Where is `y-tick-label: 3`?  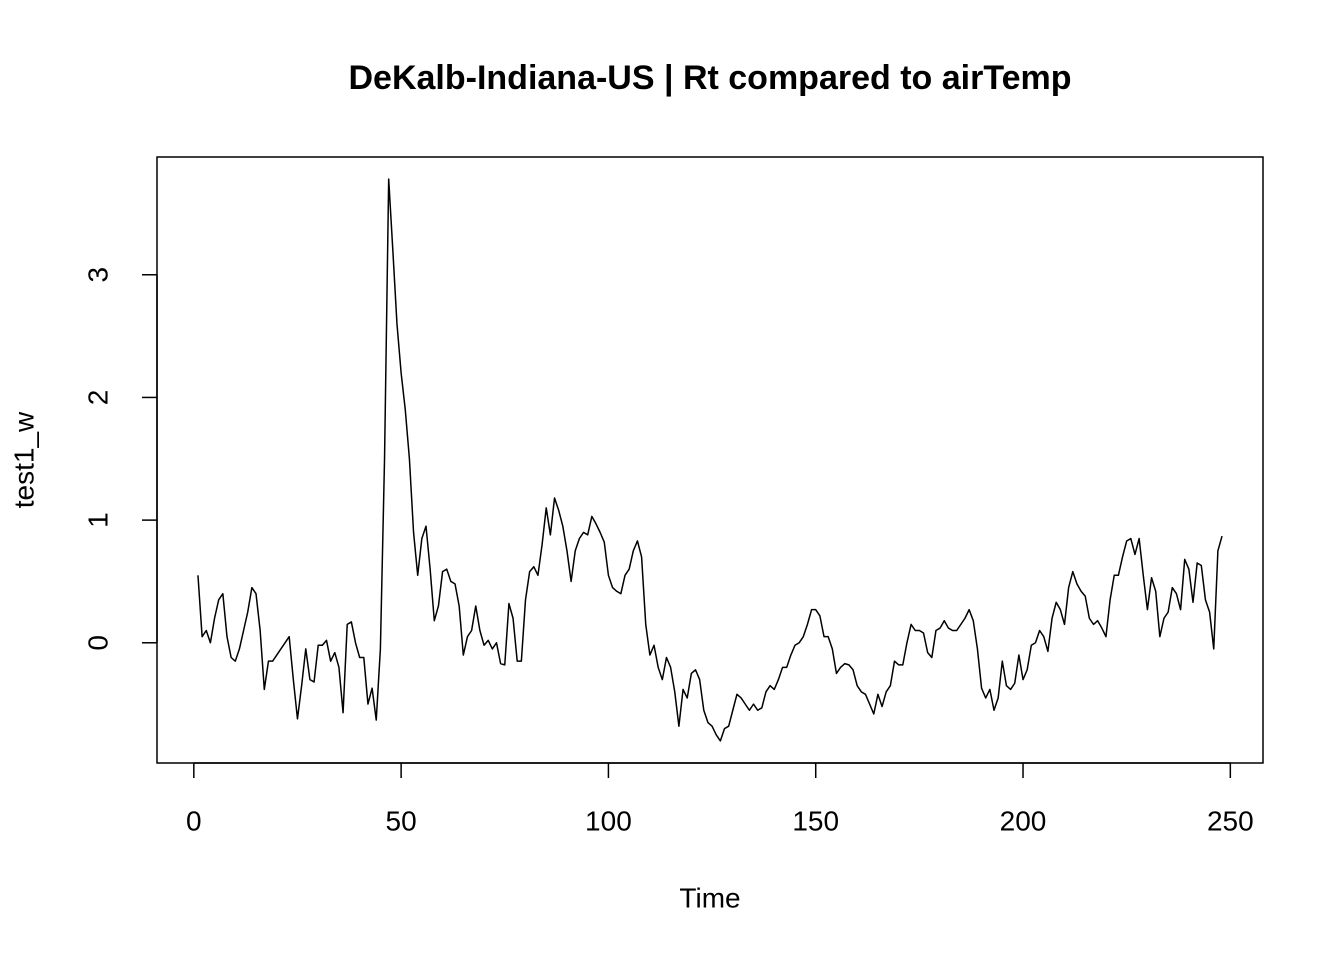
y-tick-label: 3 is located at coordinates (97, 275).